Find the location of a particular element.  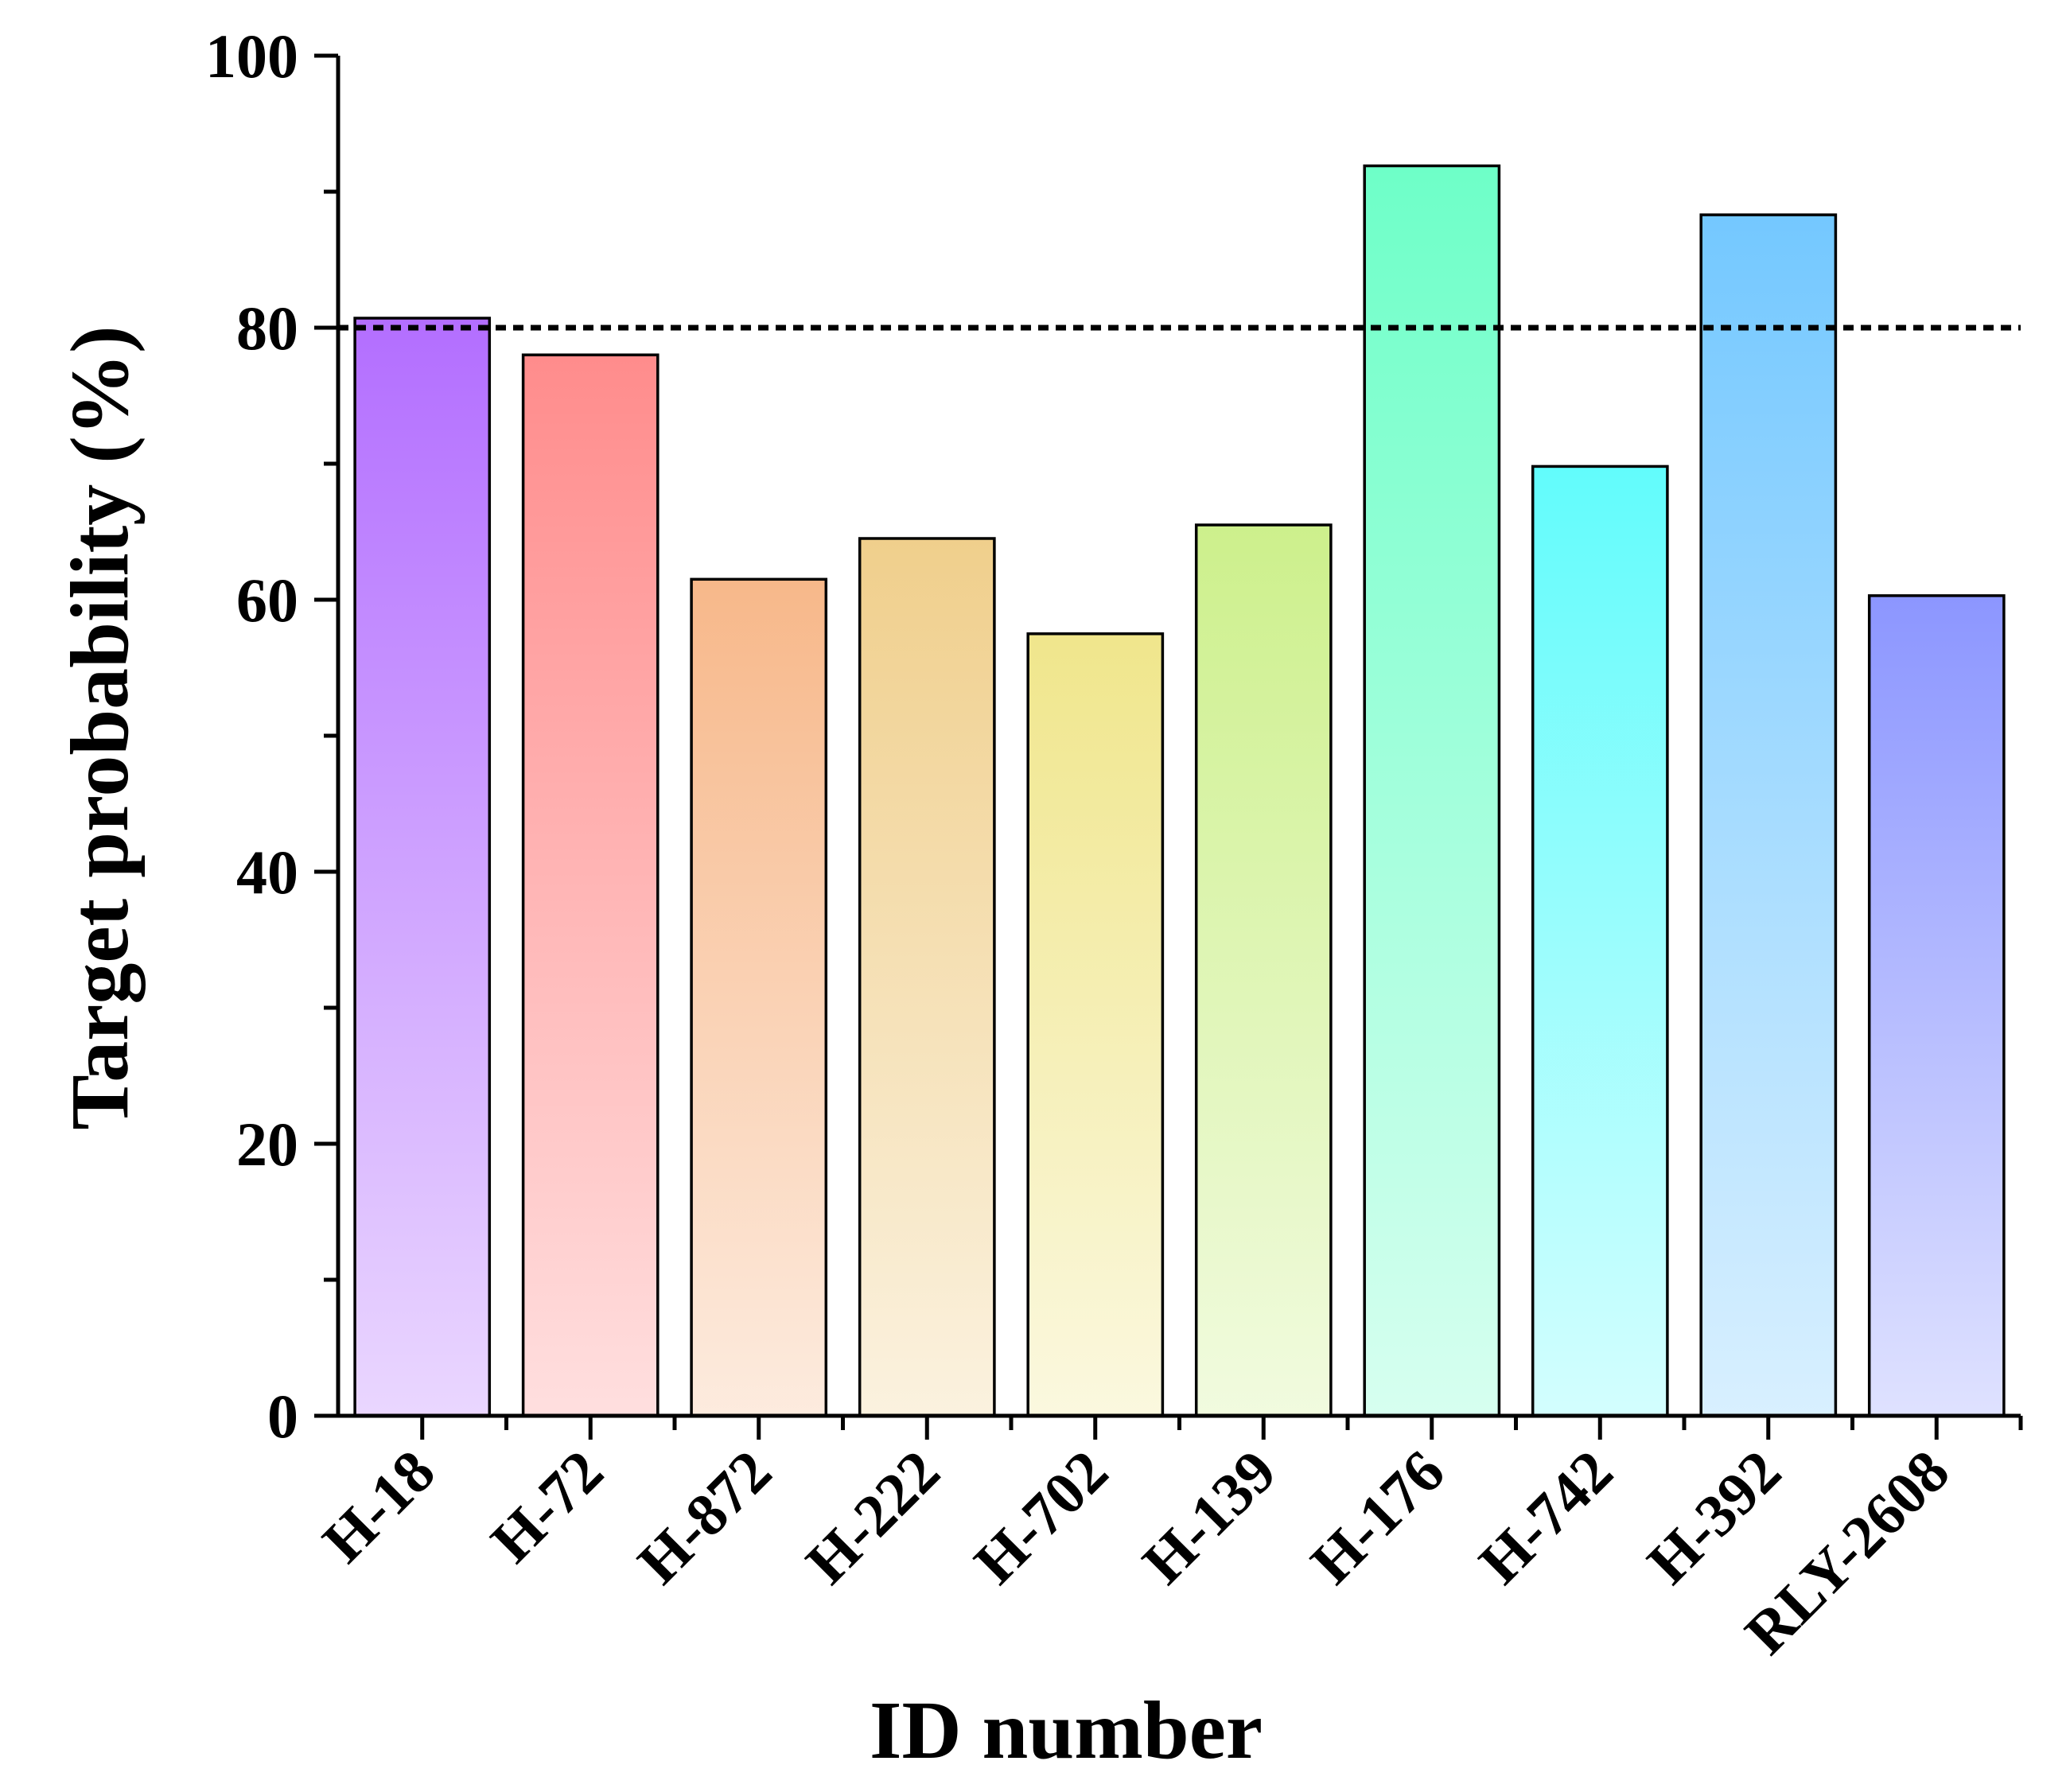

x-axis-title: ID number is located at coordinates (1066, 1730).